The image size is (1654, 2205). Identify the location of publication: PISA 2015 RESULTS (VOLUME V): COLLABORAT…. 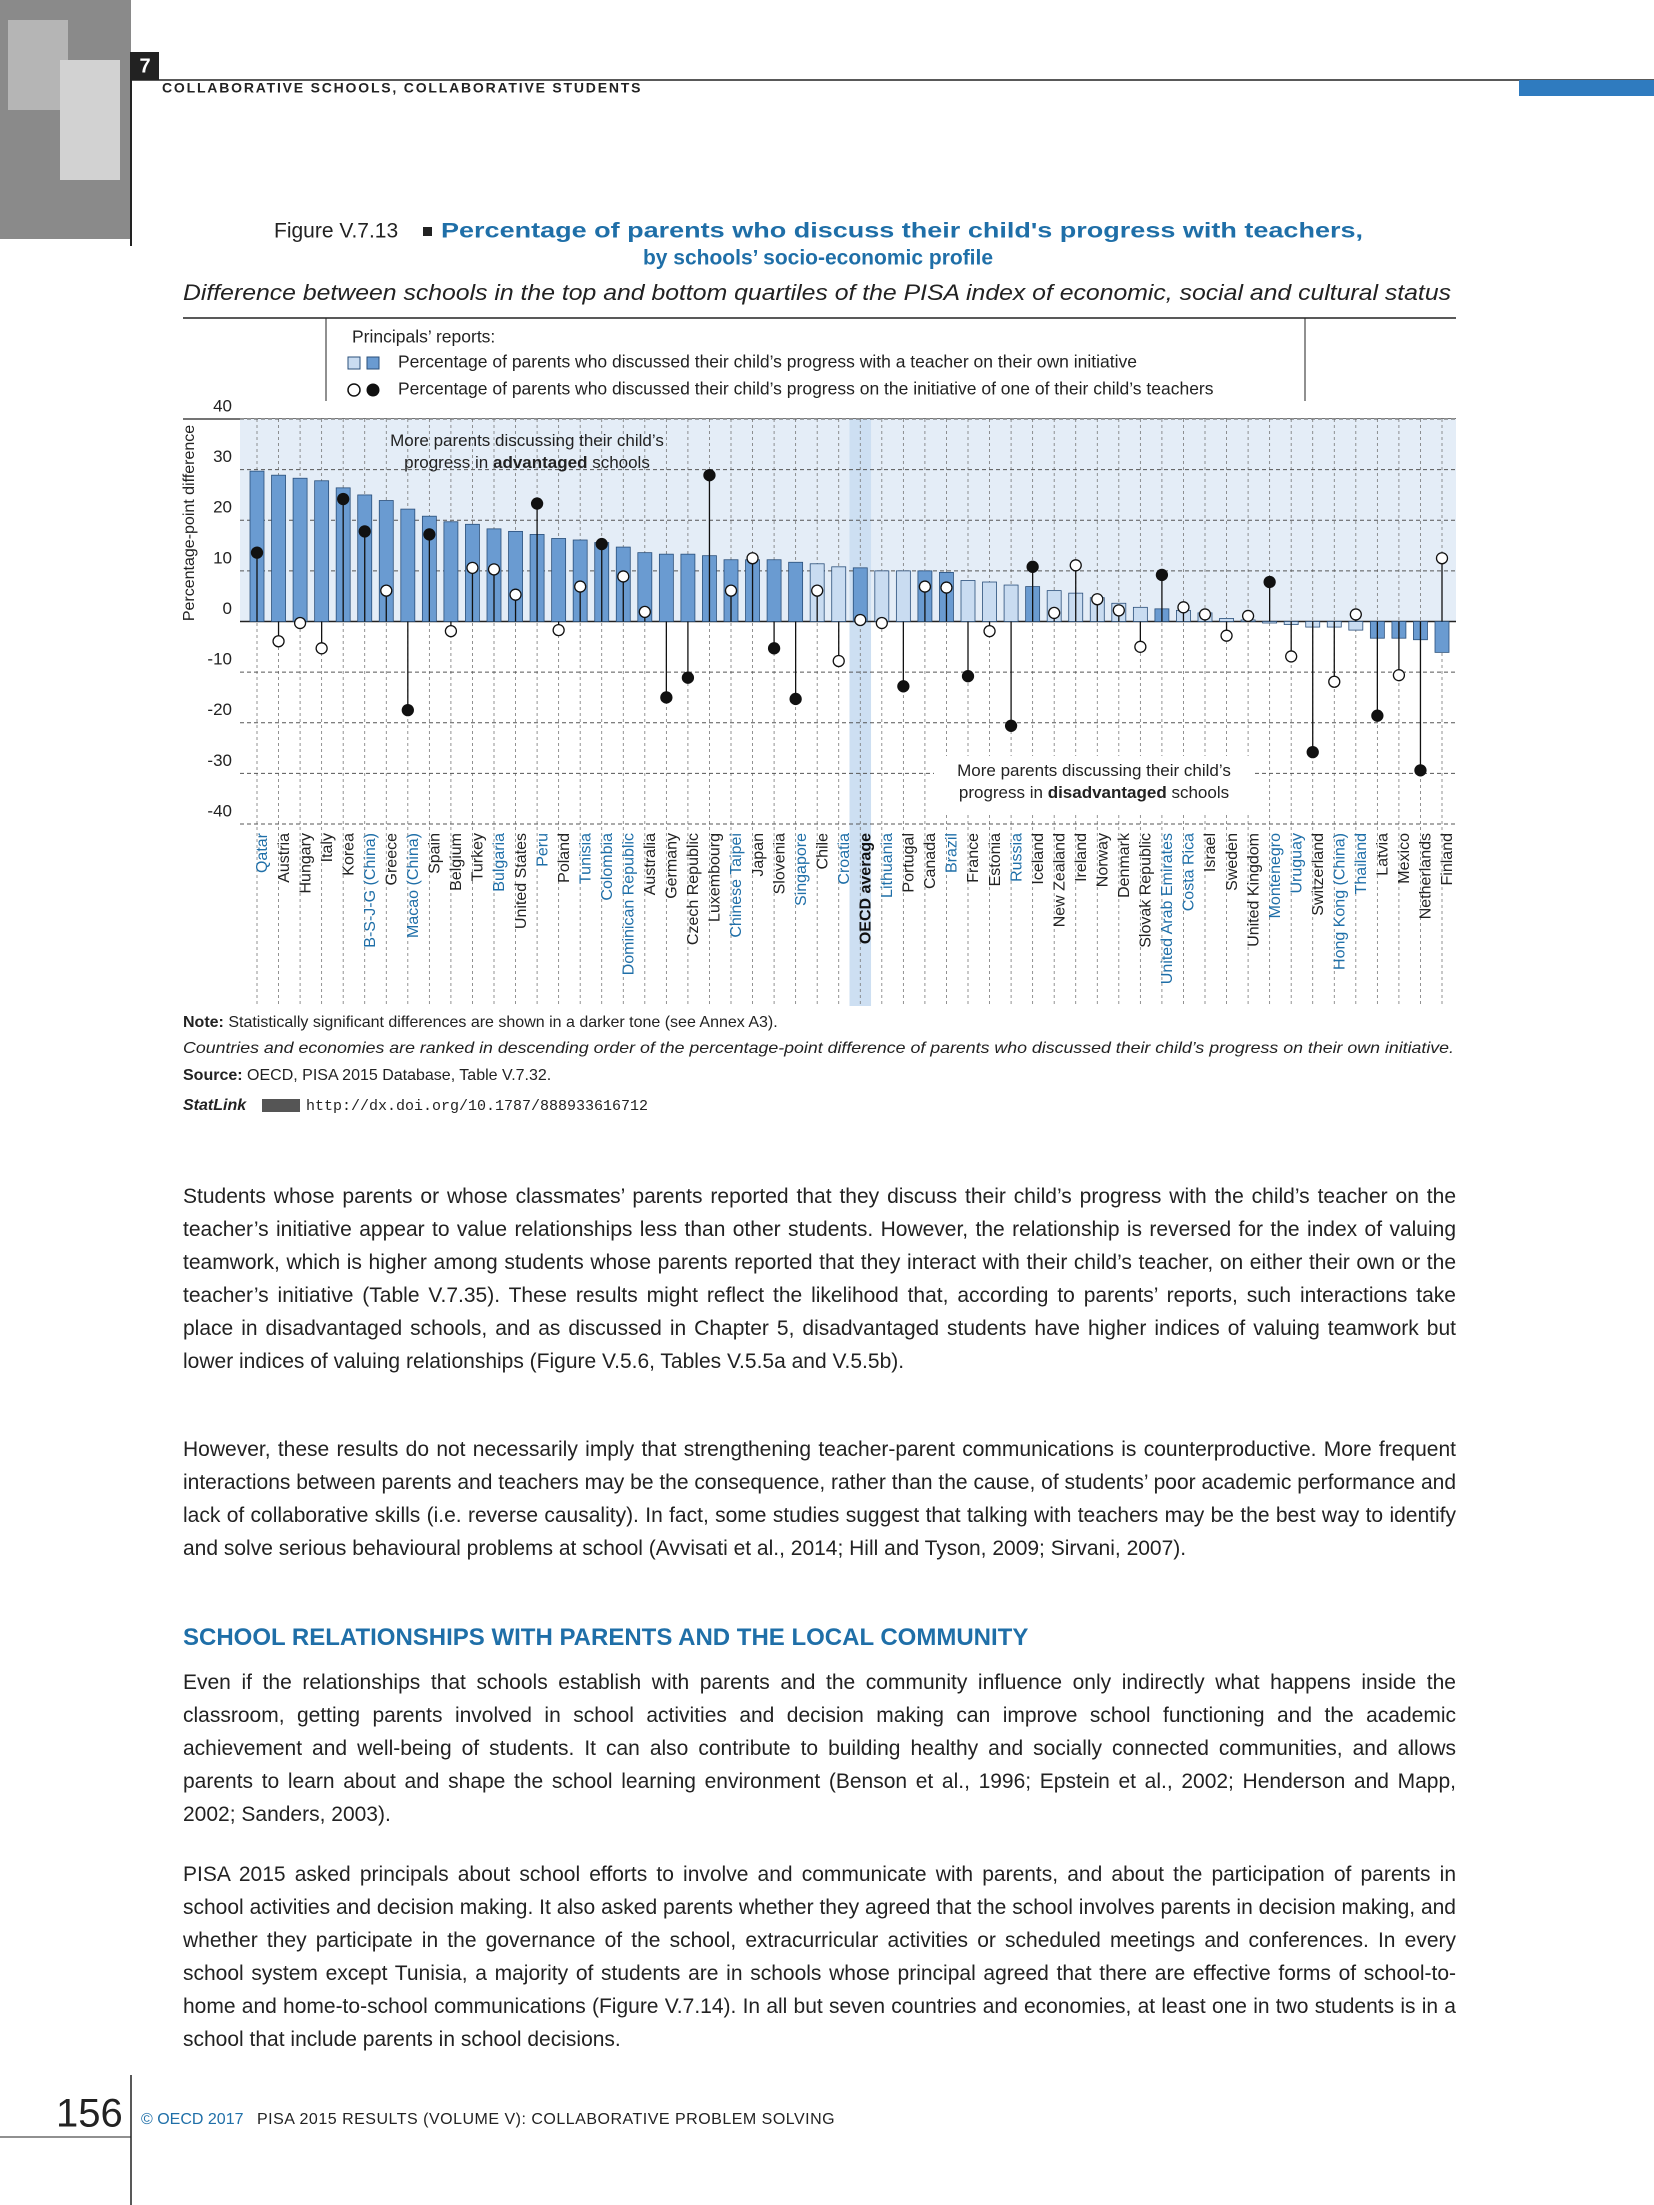
(546, 2119).